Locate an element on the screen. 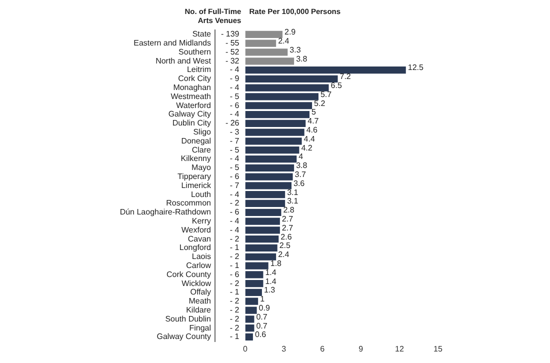 The height and width of the screenshot is (363, 550). y-tick-label: Sligo is located at coordinates (202, 132).